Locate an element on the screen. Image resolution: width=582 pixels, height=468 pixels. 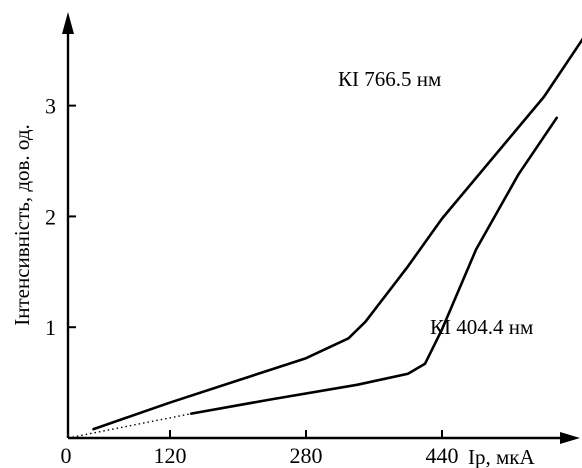
y-tick-label: 1 is located at coordinates (50, 327).